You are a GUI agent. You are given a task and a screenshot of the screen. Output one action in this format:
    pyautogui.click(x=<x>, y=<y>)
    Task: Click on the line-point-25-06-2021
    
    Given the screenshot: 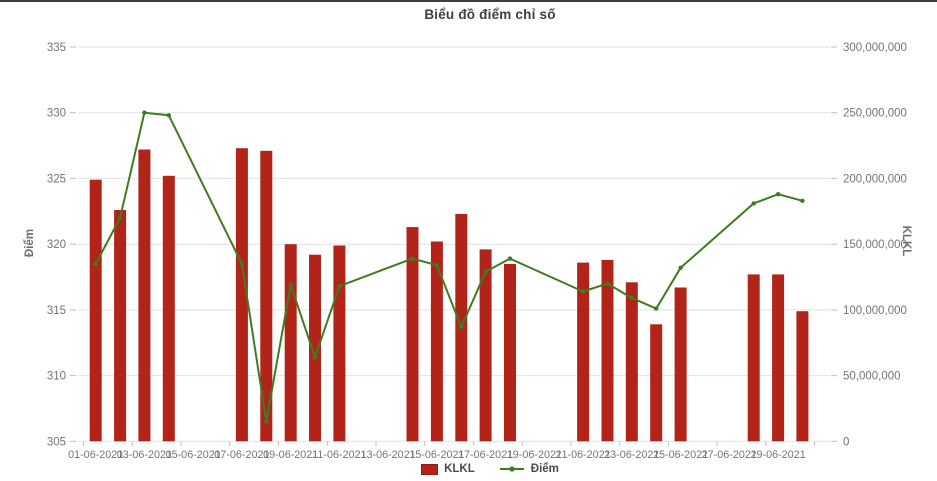 What is the action you would take?
    pyautogui.click(x=680, y=267)
    